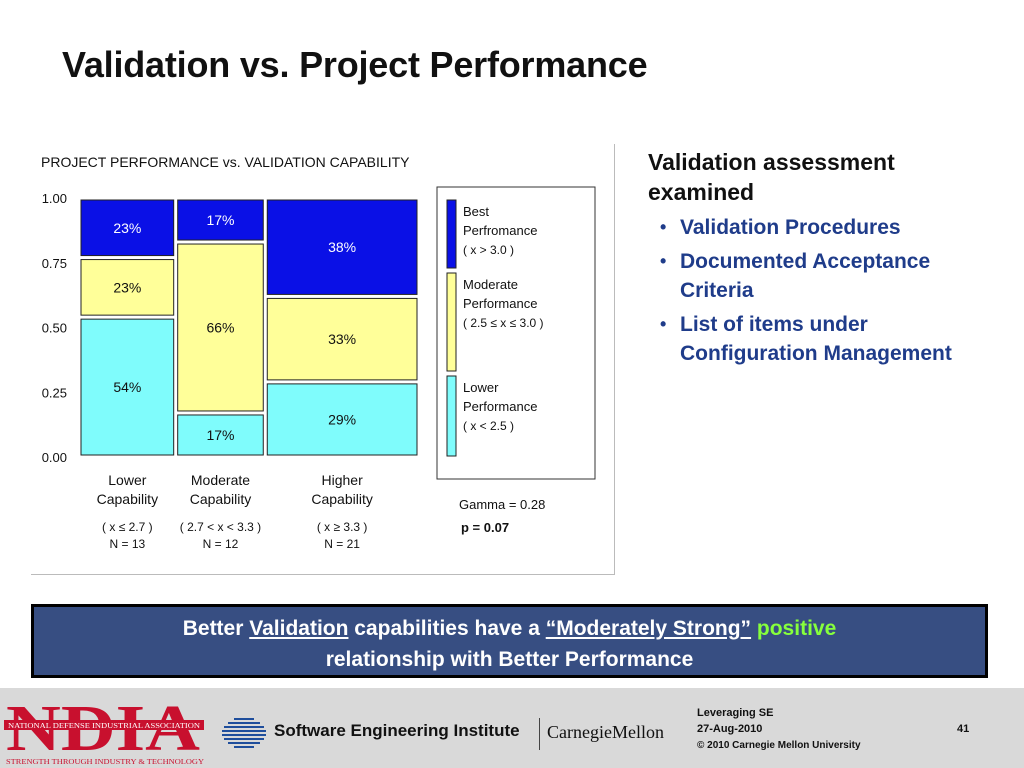 The width and height of the screenshot is (1024, 768). What do you see at coordinates (127, 544) in the screenshot?
I see `category-n: N = 13` at bounding box center [127, 544].